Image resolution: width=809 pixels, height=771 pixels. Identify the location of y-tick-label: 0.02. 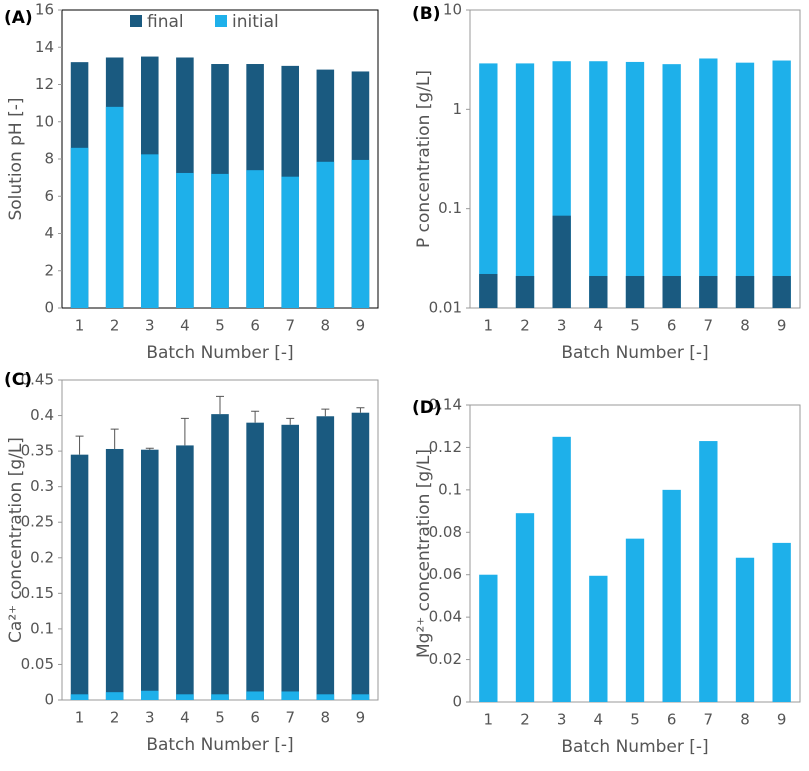
(445, 659).